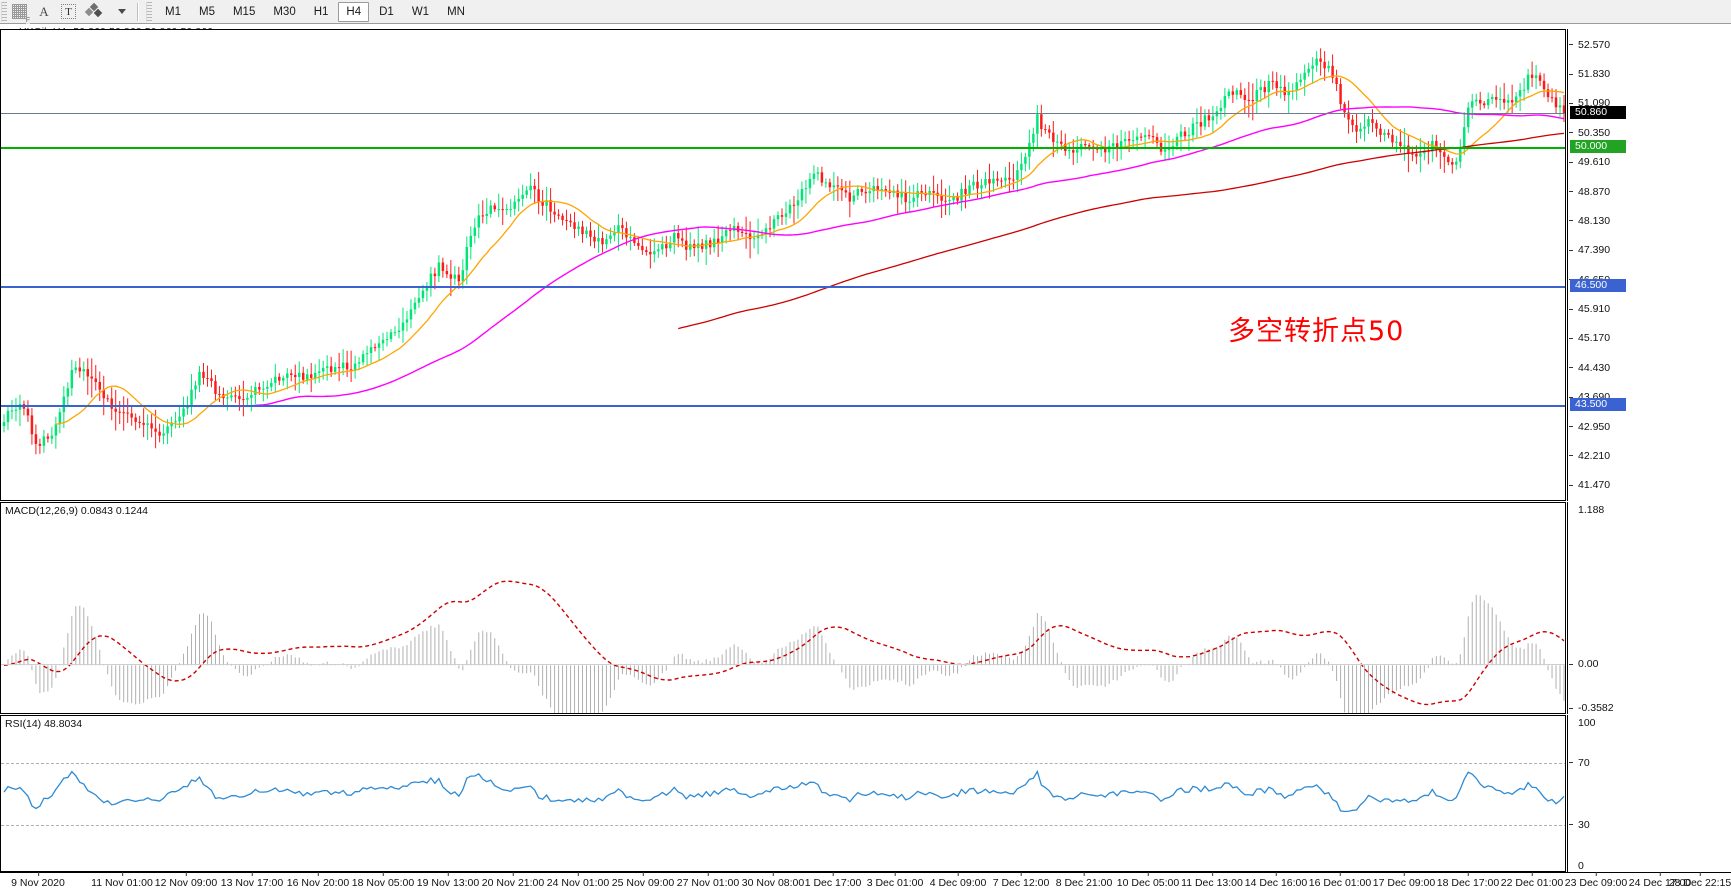  I want to click on time-tick: 18 Dec 17:00, so click(1468, 880).